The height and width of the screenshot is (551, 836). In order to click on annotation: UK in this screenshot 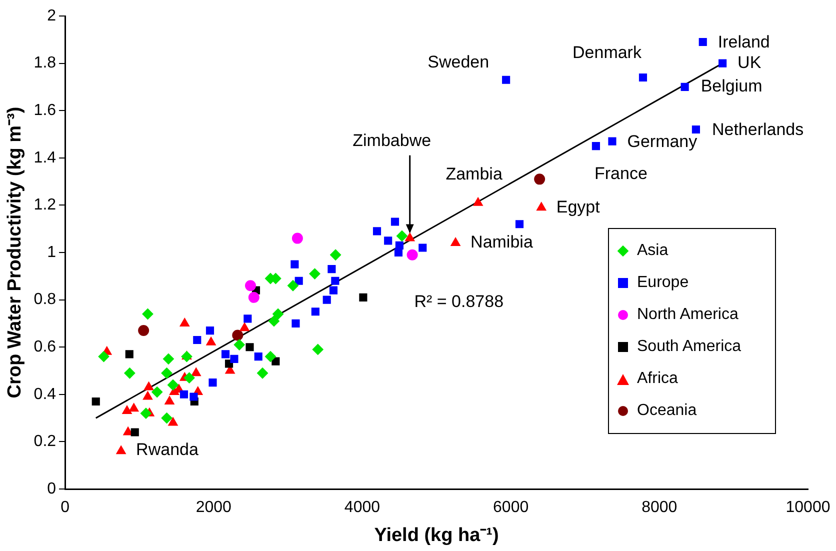, I will do `click(750, 62)`.